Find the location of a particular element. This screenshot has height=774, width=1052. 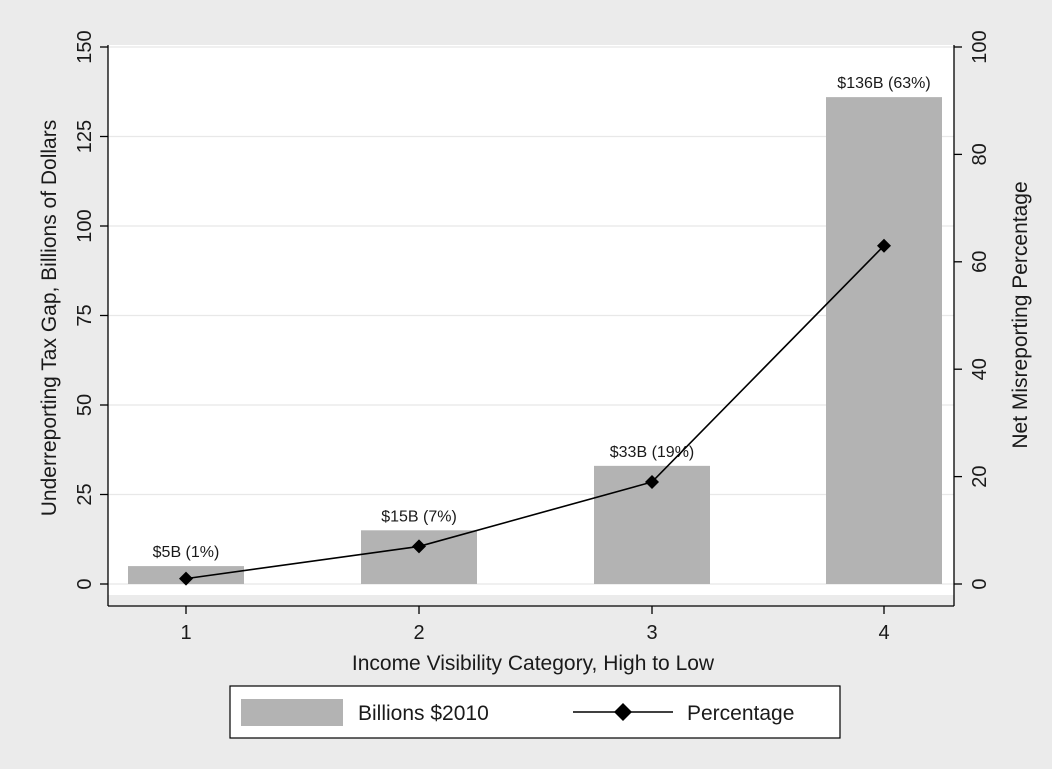

bar-value-label: $5B (1%) is located at coordinates (186, 552).